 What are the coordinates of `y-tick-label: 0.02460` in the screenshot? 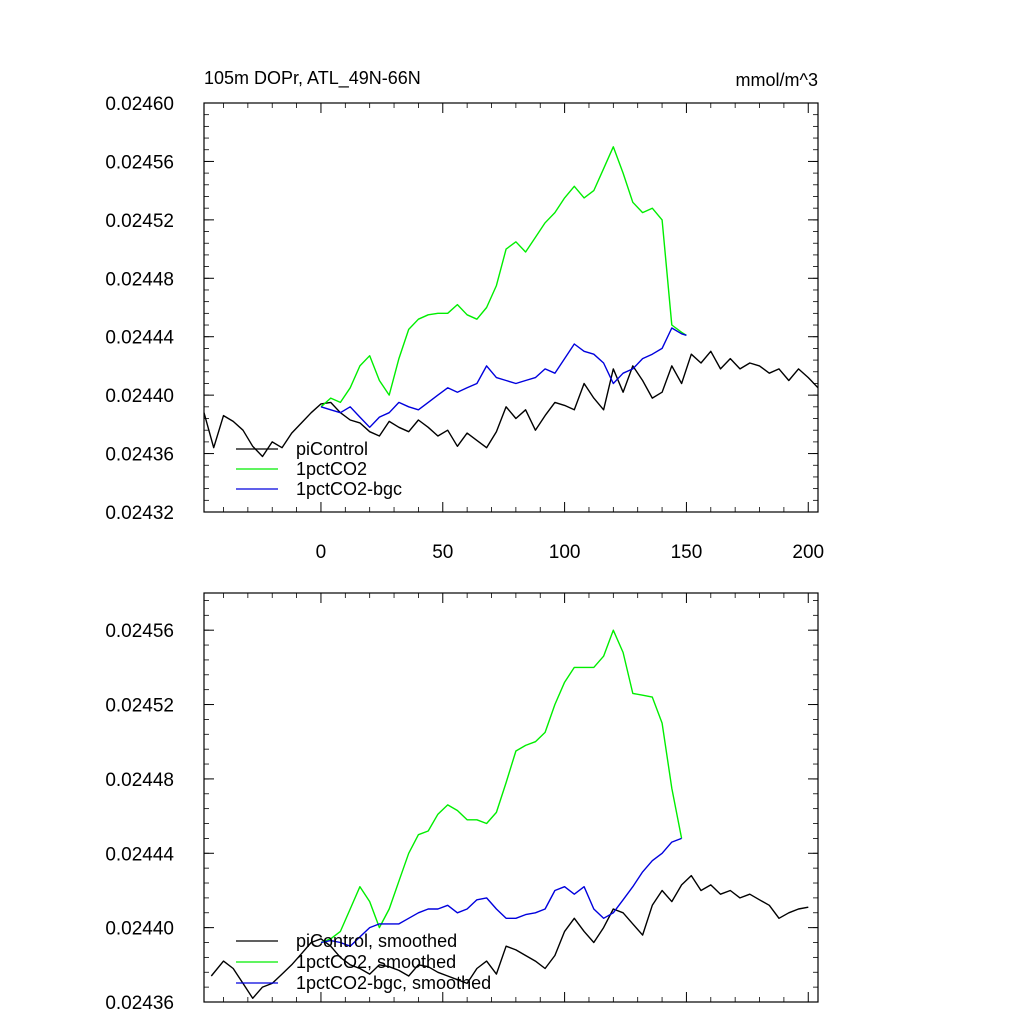 It's located at (139, 104).